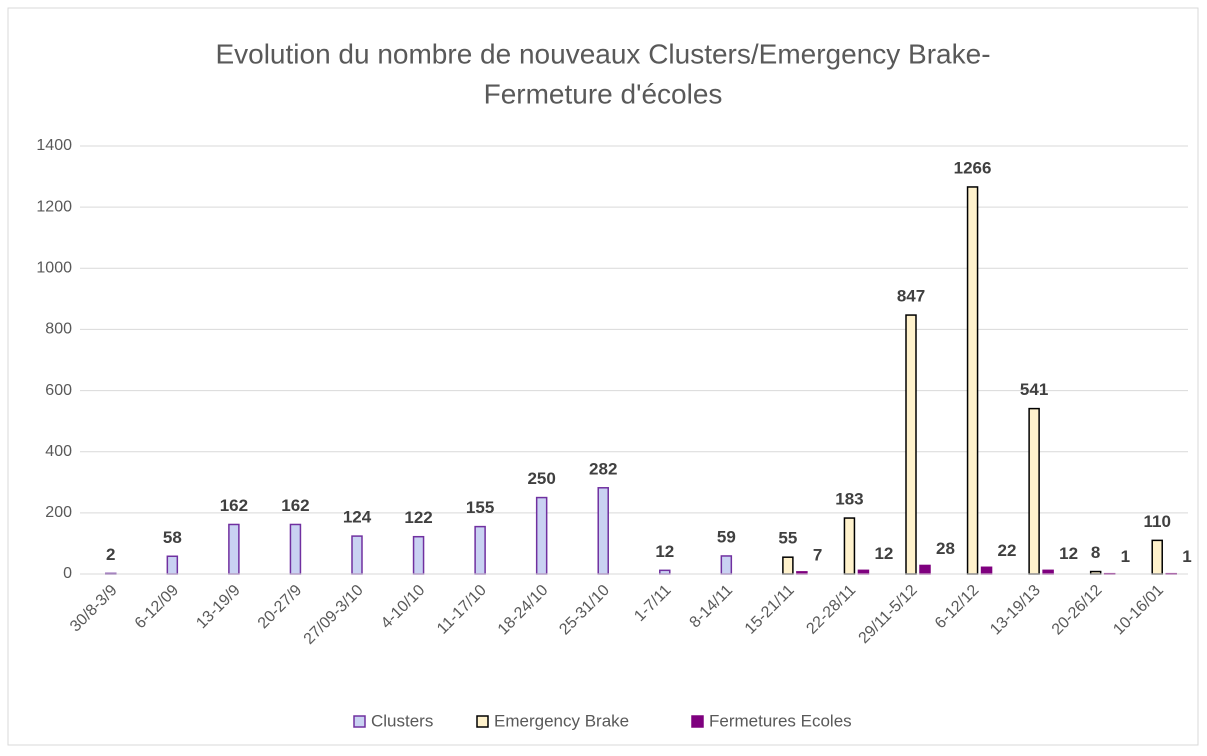 The height and width of the screenshot is (756, 1207). Describe the element at coordinates (110, 554) in the screenshot. I see `data-label: 2` at that location.